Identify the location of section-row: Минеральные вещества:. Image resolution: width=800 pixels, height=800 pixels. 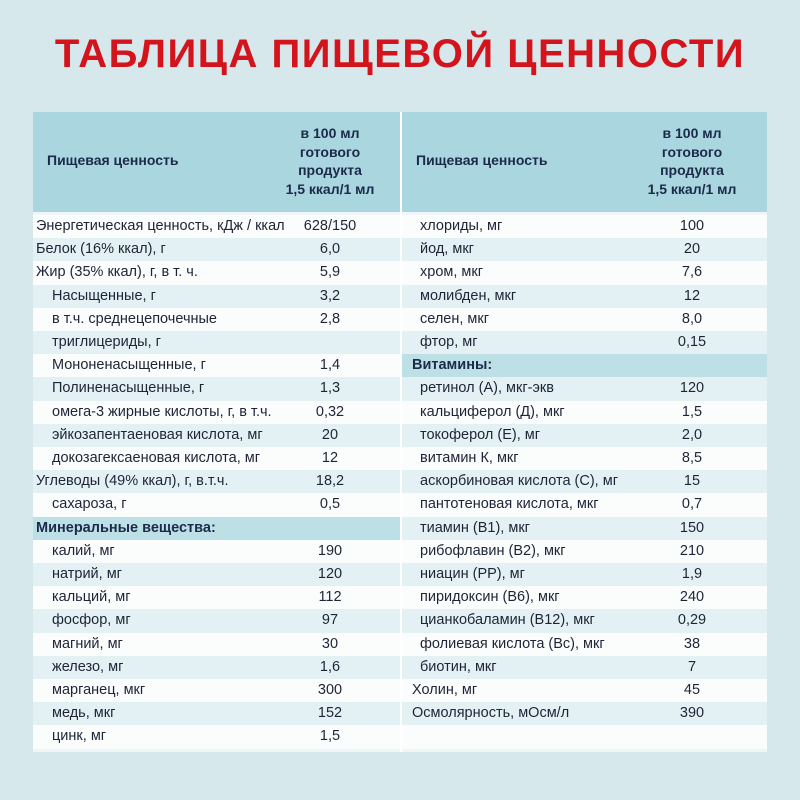
(216, 528).